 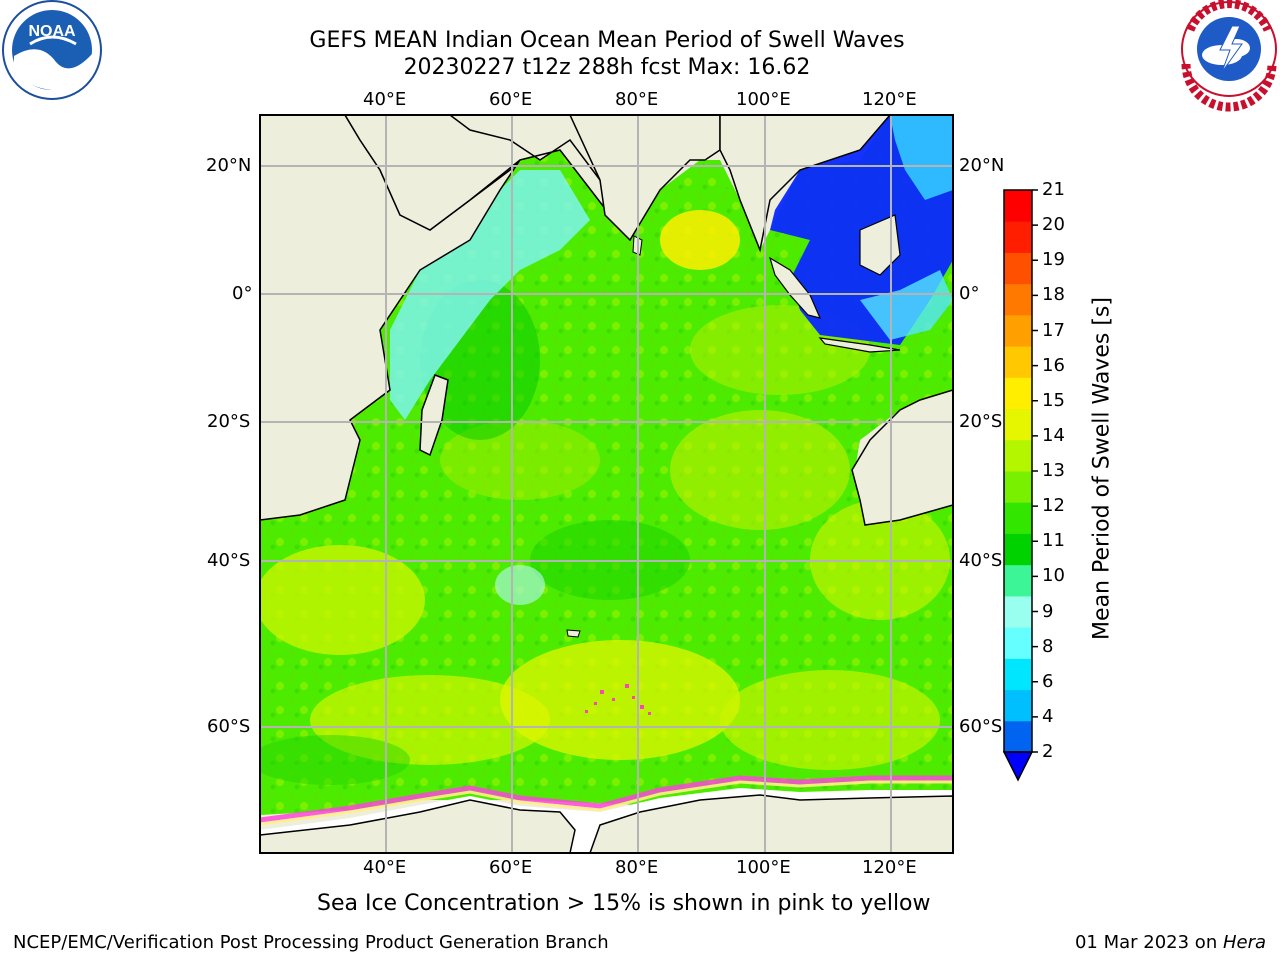 I want to click on colorbar-tick-label: 14, so click(x=1053, y=435).